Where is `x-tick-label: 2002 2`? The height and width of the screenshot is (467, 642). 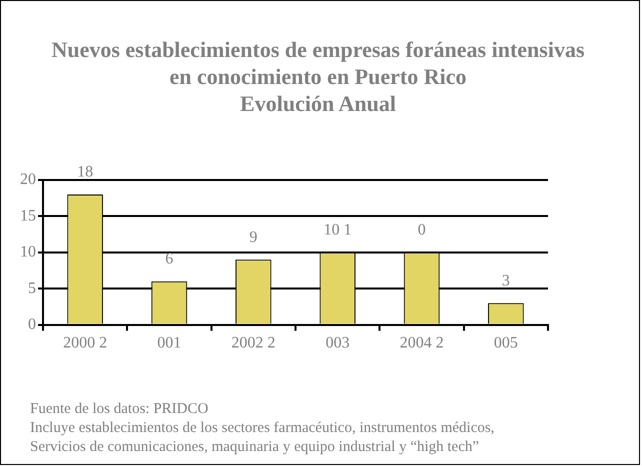
x-tick-label: 2002 2 is located at coordinates (253, 343).